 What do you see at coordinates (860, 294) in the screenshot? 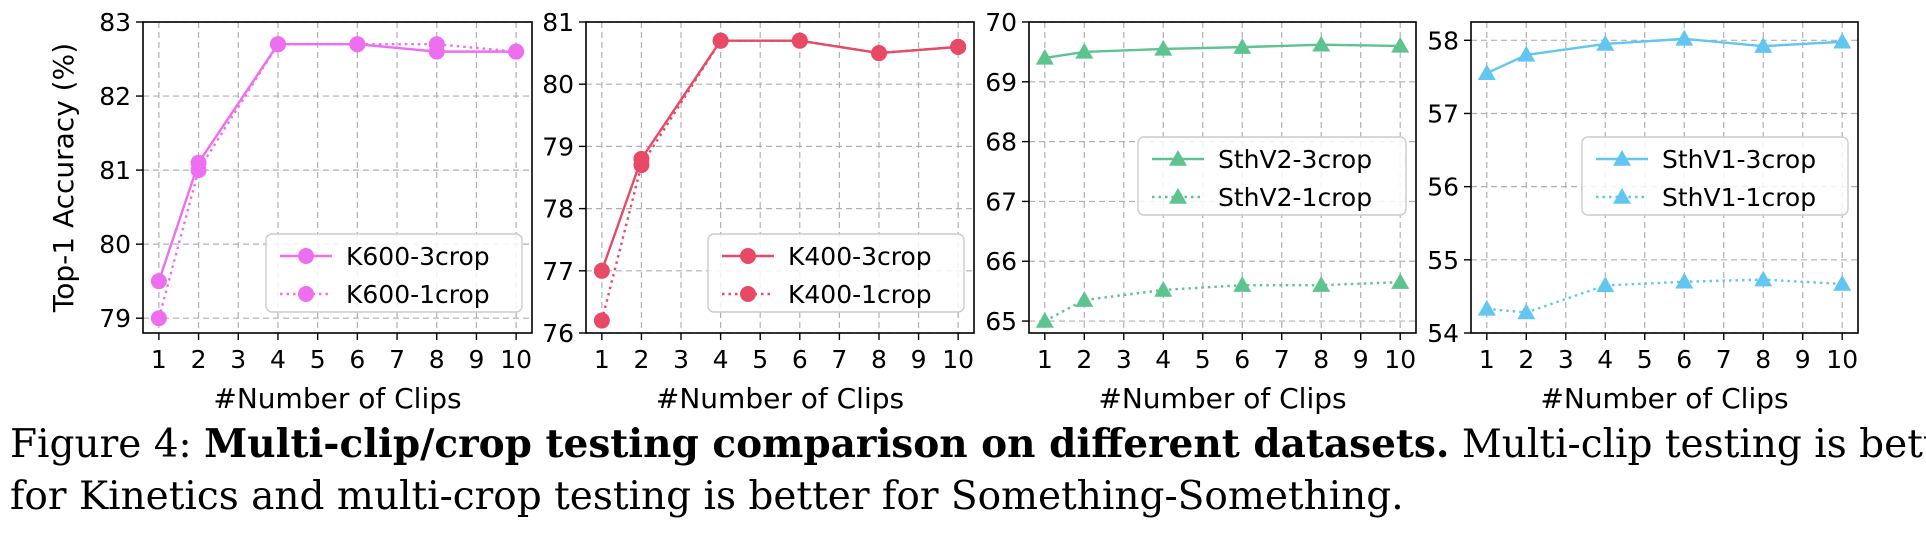
I see `legend-label: K400-1crop` at bounding box center [860, 294].